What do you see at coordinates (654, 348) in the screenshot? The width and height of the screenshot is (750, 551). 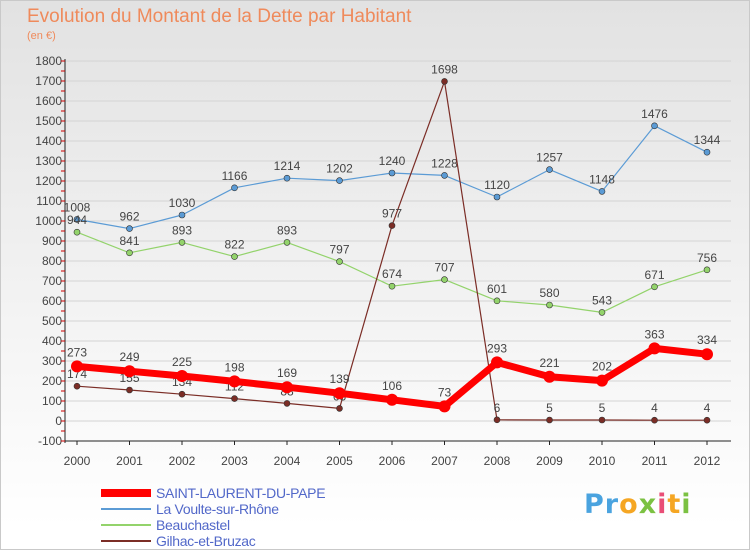 I see `point-saint-laurent-2011` at bounding box center [654, 348].